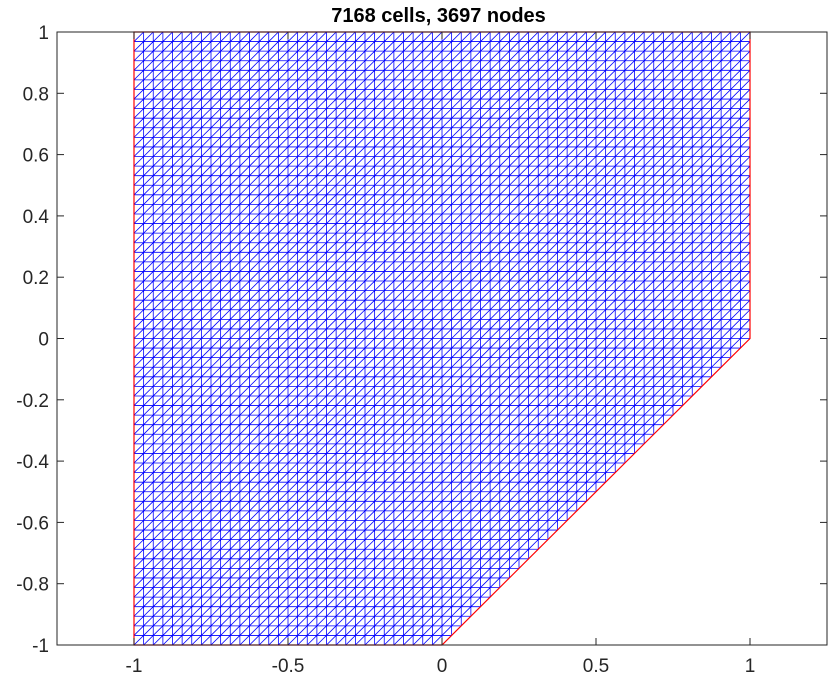  I want to click on y-tick-label: 1, so click(43, 33).